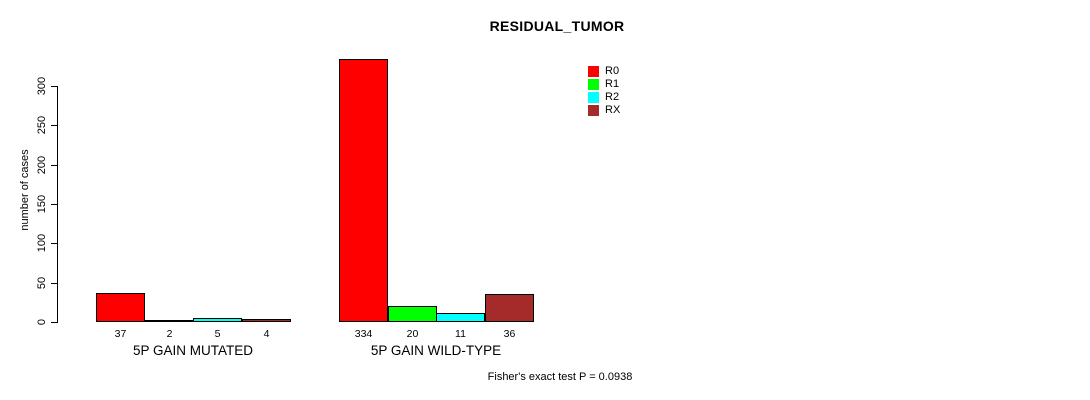 The image size is (1090, 400). What do you see at coordinates (363, 334) in the screenshot?
I see `bar-value-label: 334` at bounding box center [363, 334].